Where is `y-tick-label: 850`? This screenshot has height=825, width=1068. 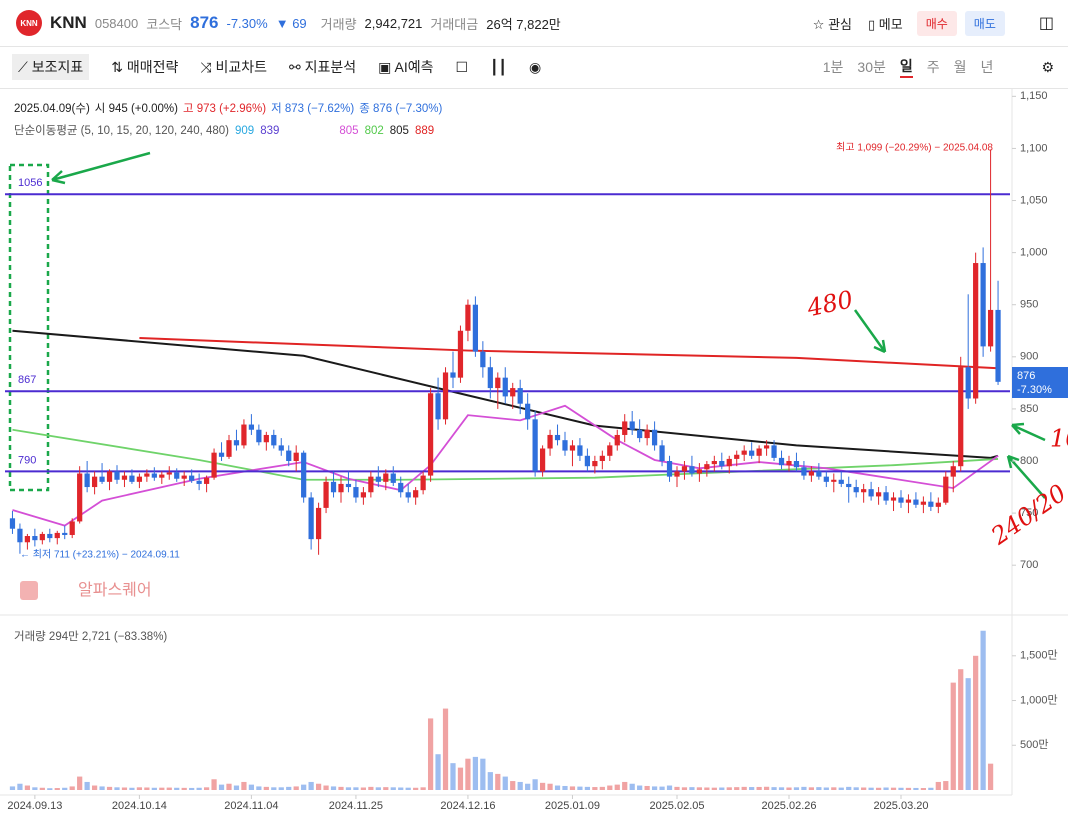
y-tick-label: 850 is located at coordinates (1029, 409).